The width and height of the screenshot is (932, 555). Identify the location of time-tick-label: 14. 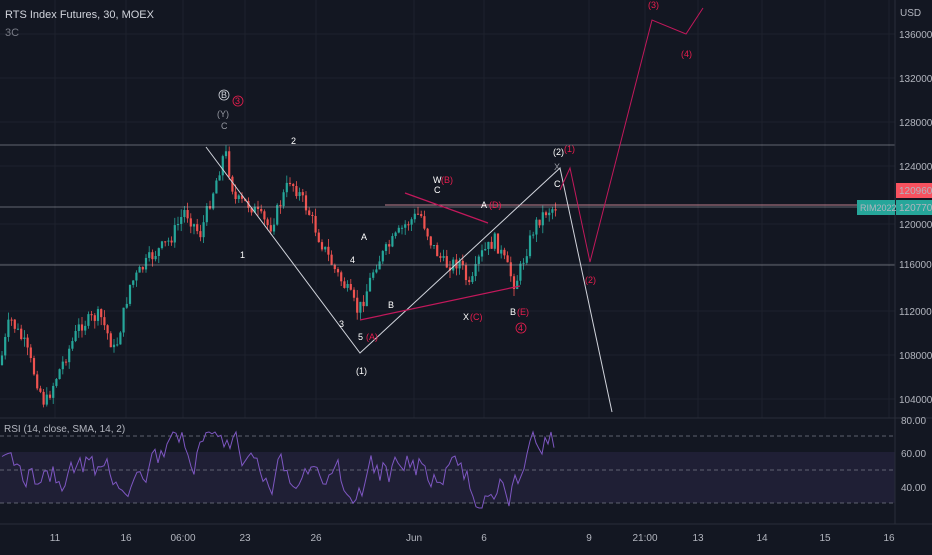
(762, 538).